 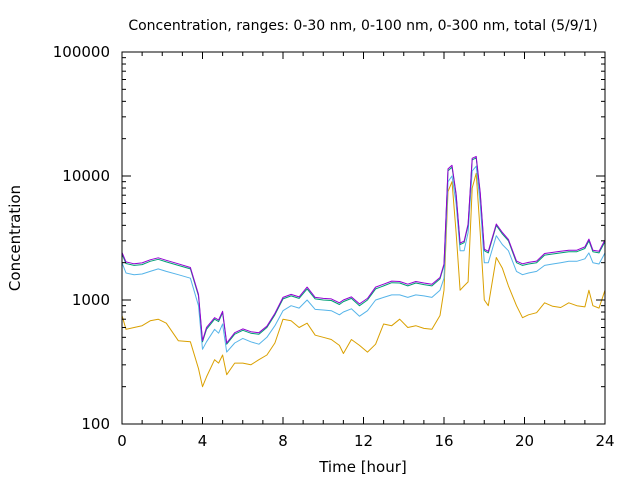 I want to click on y-axis-label: Concentration, so click(x=15, y=238).